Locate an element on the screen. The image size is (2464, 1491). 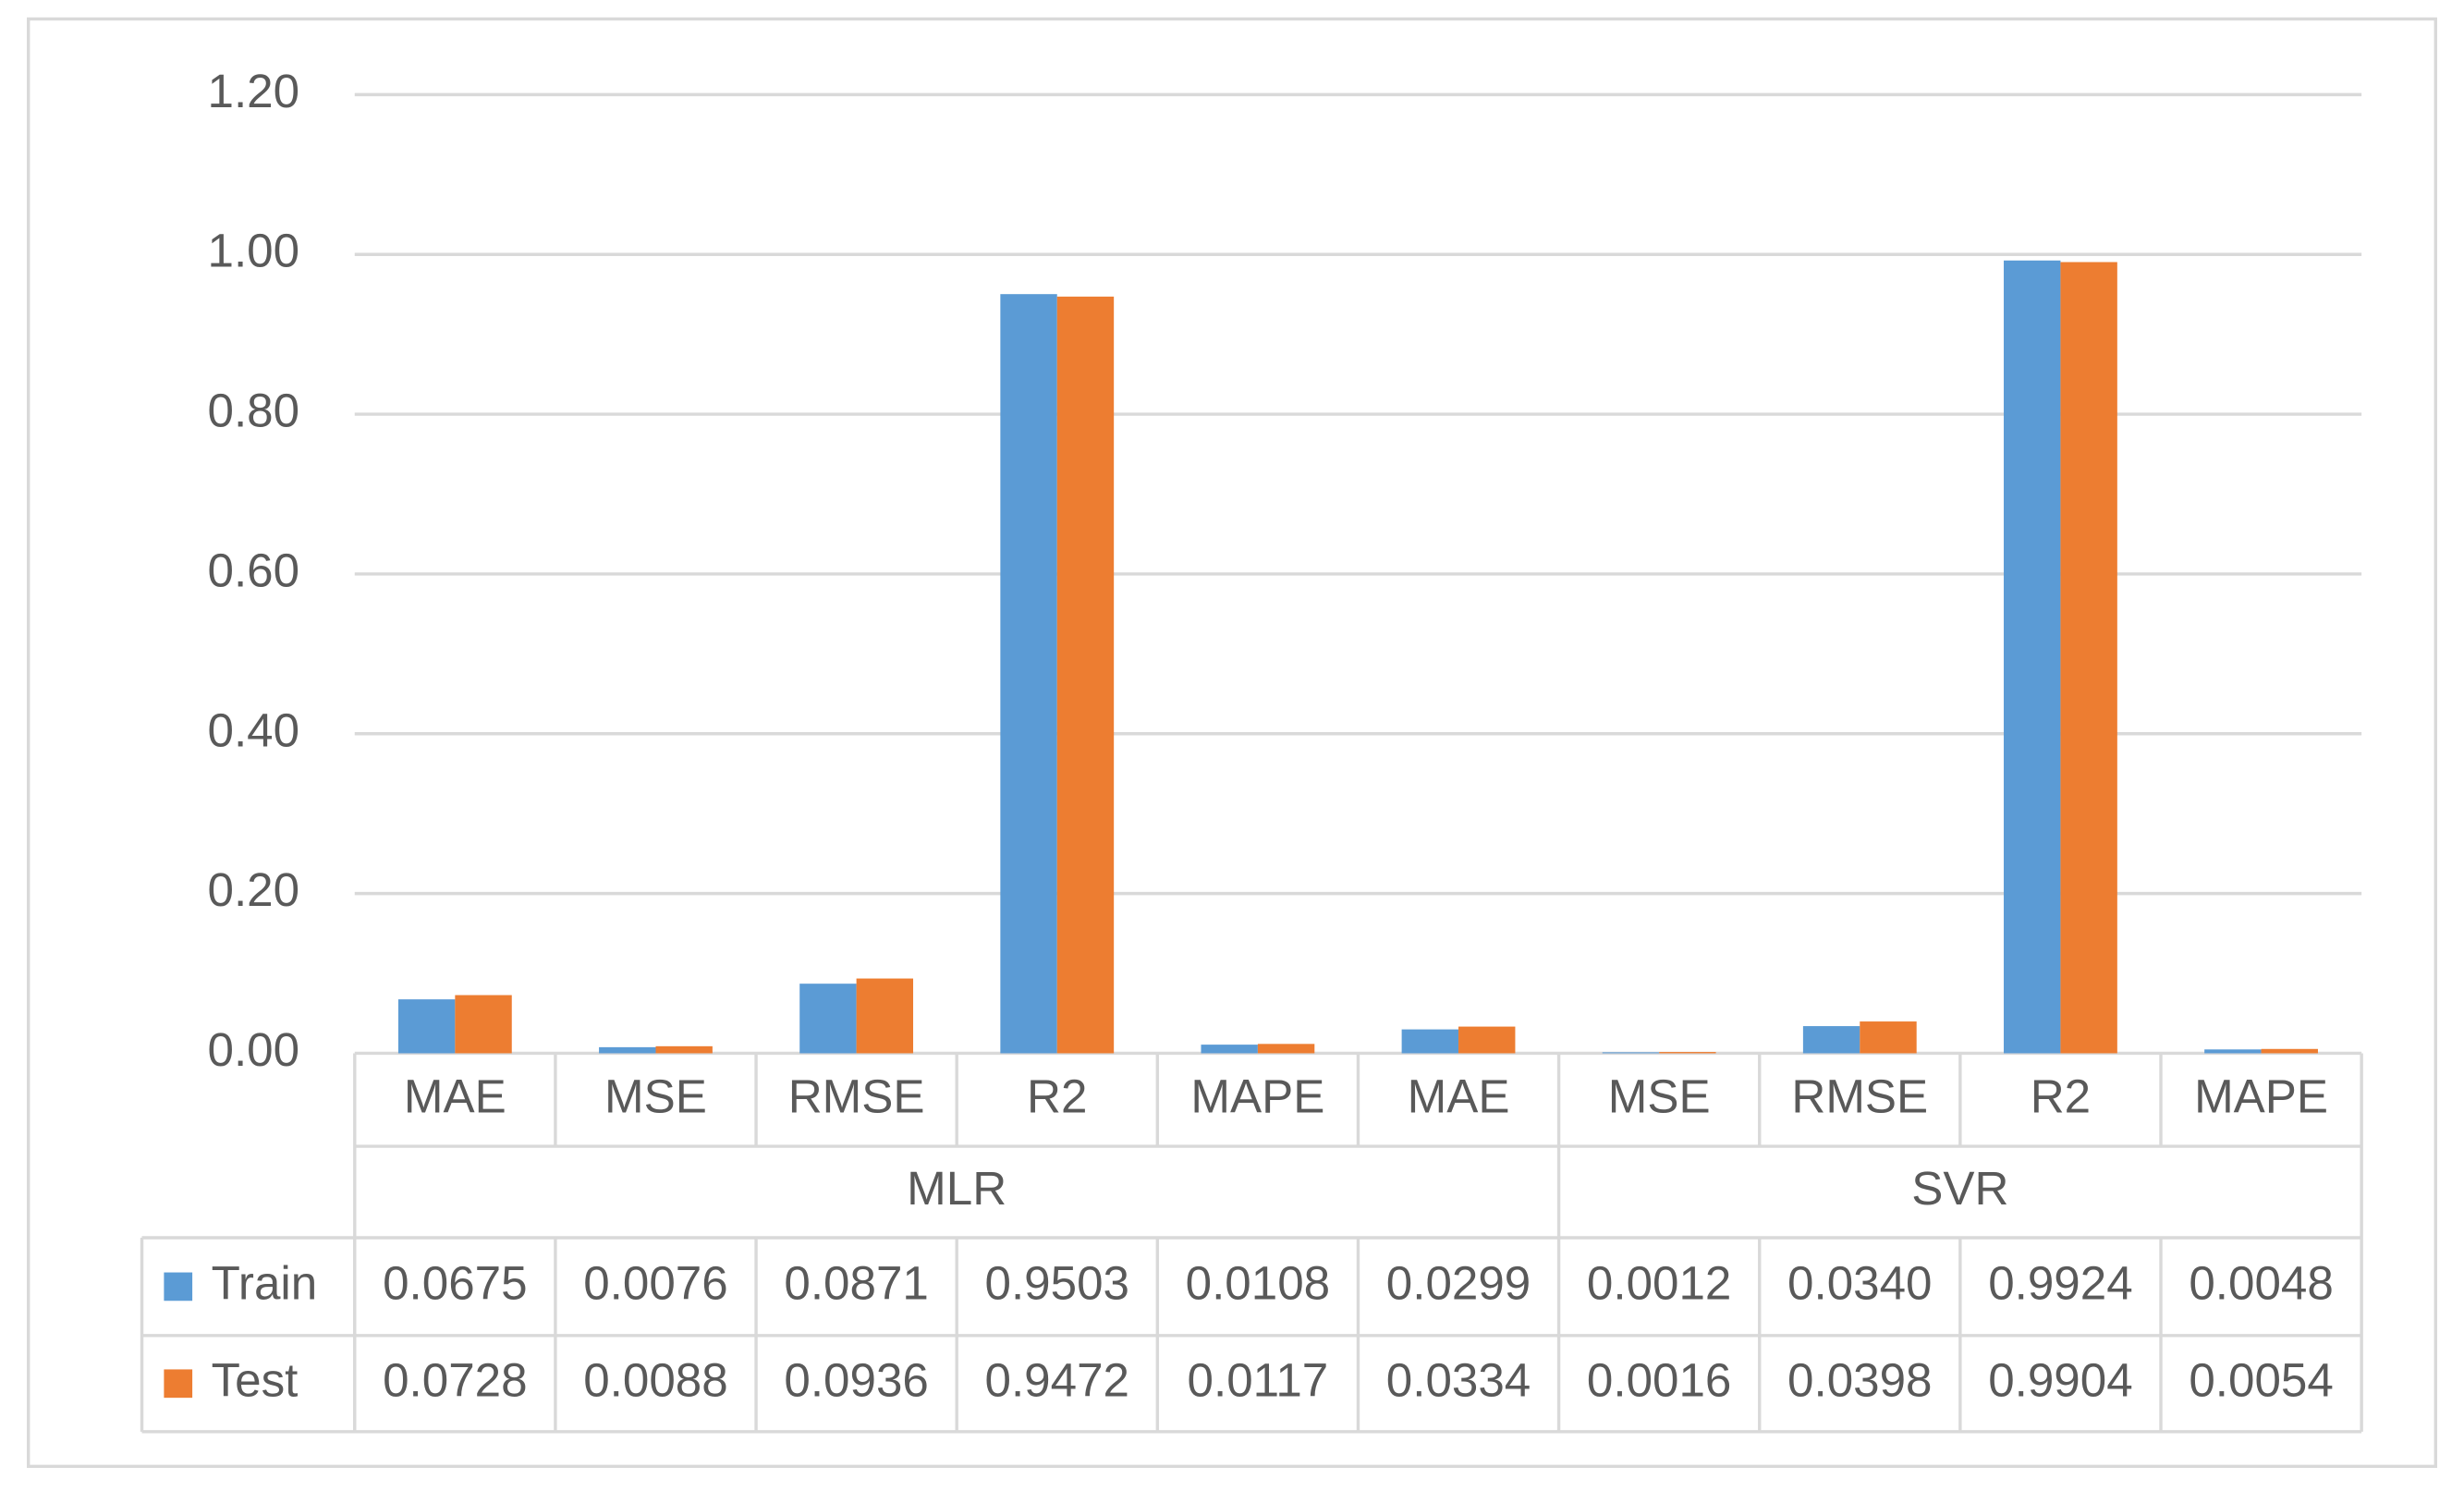
table-cell: 0.9472 is located at coordinates (1057, 1379).